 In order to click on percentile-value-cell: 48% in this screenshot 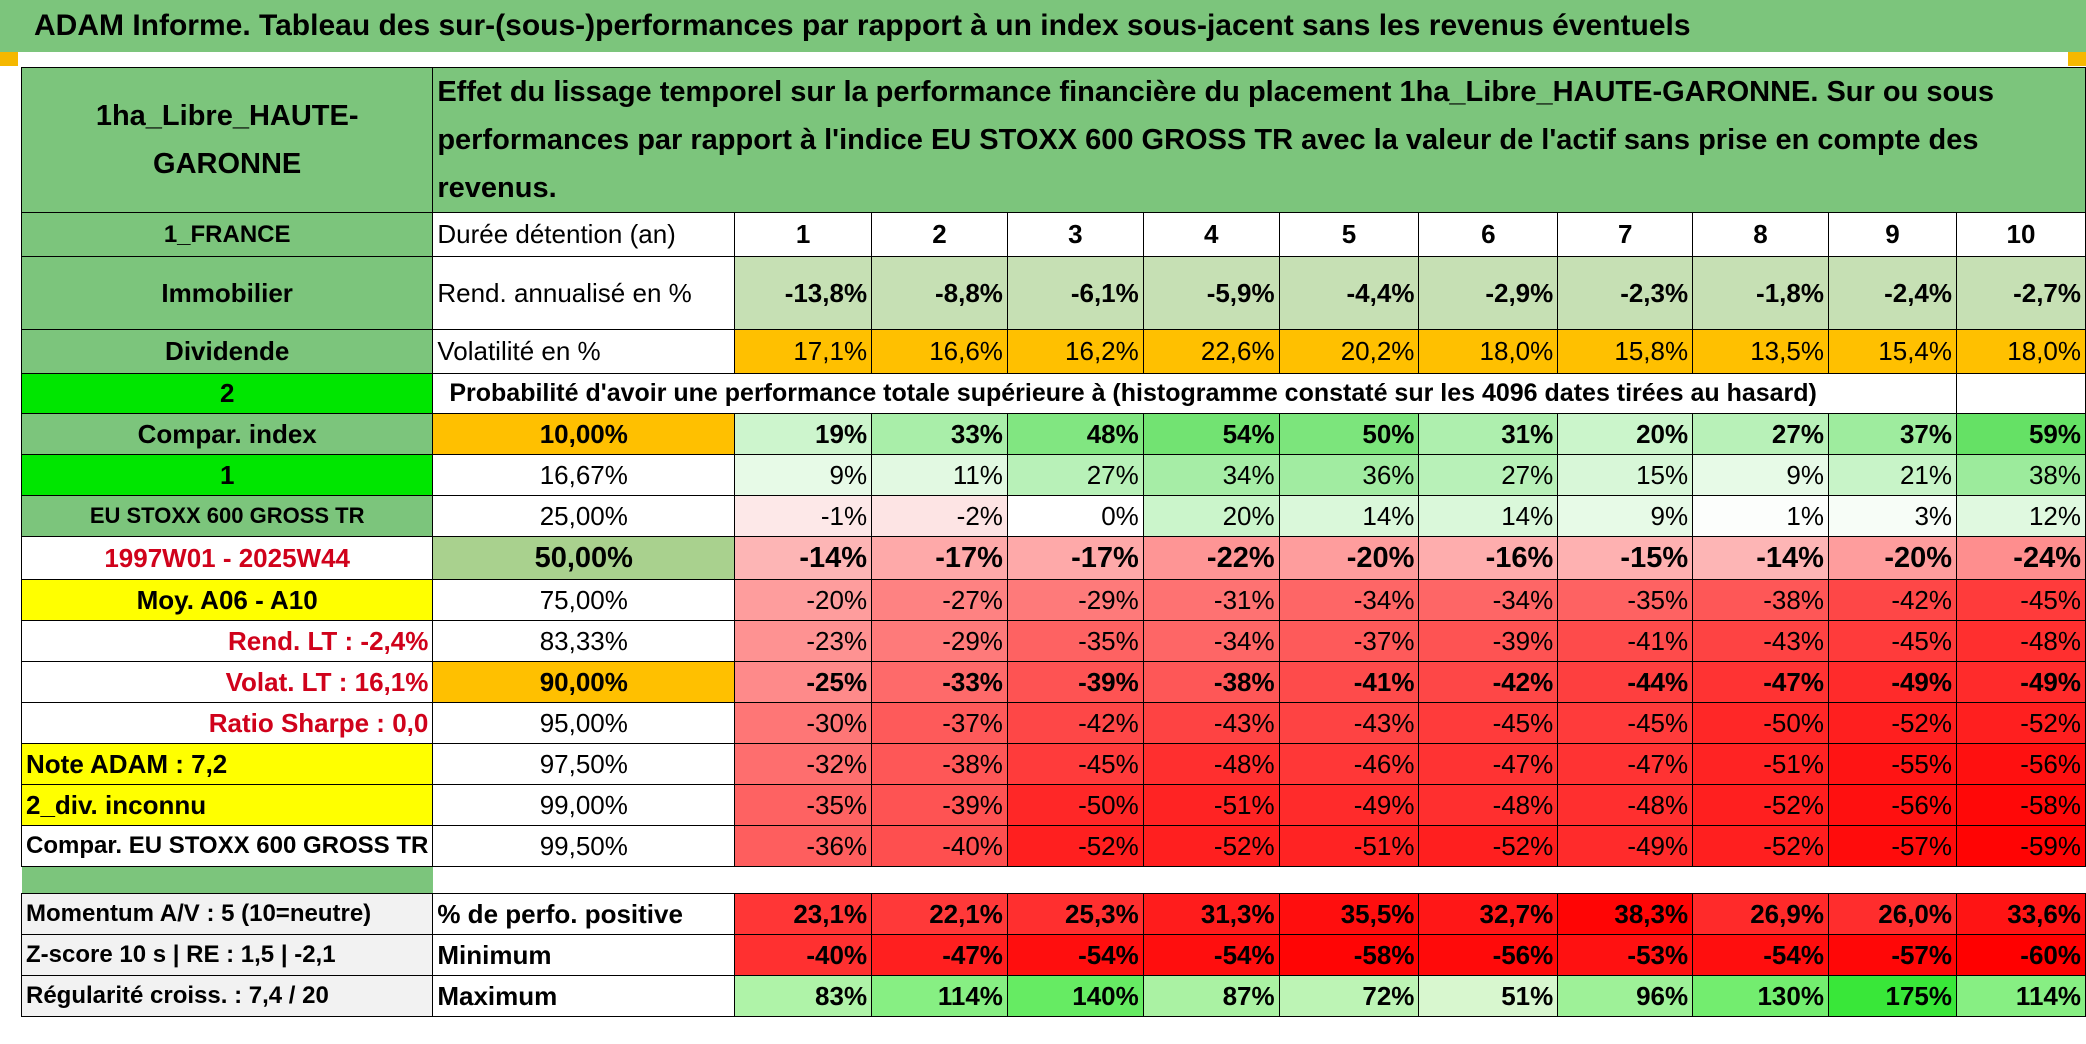, I will do `click(1075, 434)`.